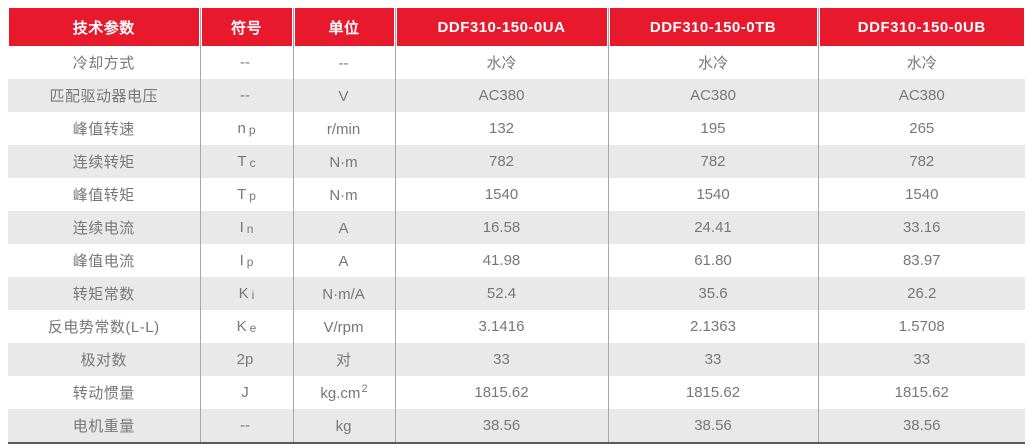 The image size is (1033, 448). Describe the element at coordinates (502, 161) in the screenshot. I see `value-0ua-cell: 782` at that location.